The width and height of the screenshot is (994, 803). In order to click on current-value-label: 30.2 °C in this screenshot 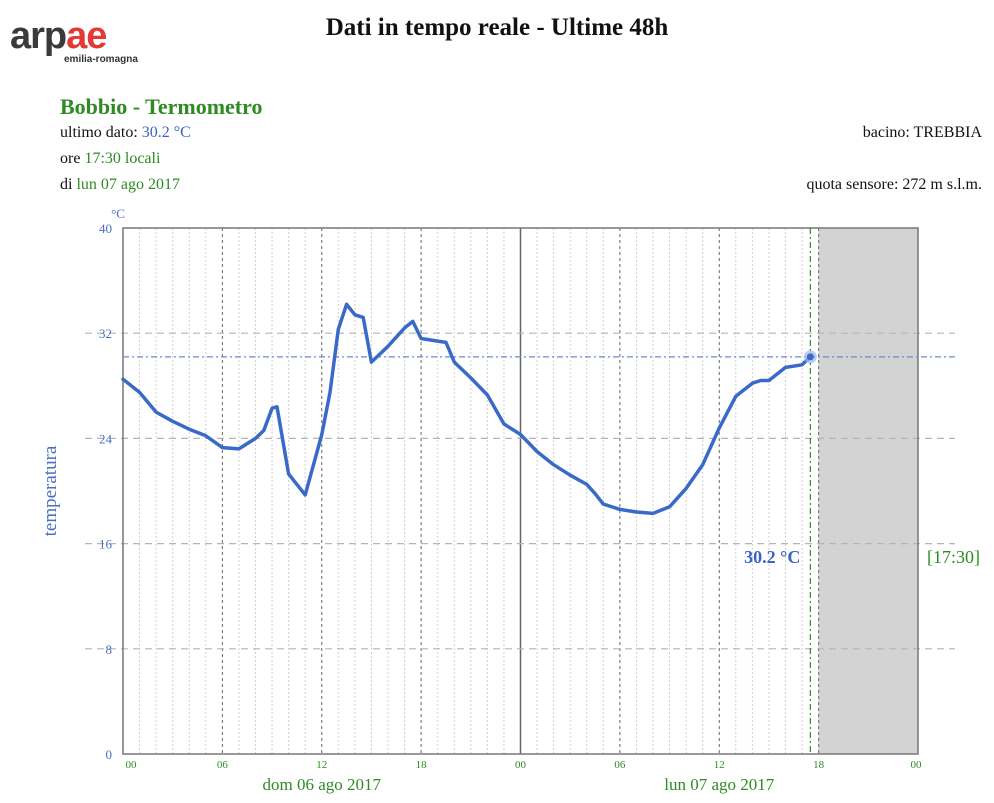, I will do `click(772, 557)`.